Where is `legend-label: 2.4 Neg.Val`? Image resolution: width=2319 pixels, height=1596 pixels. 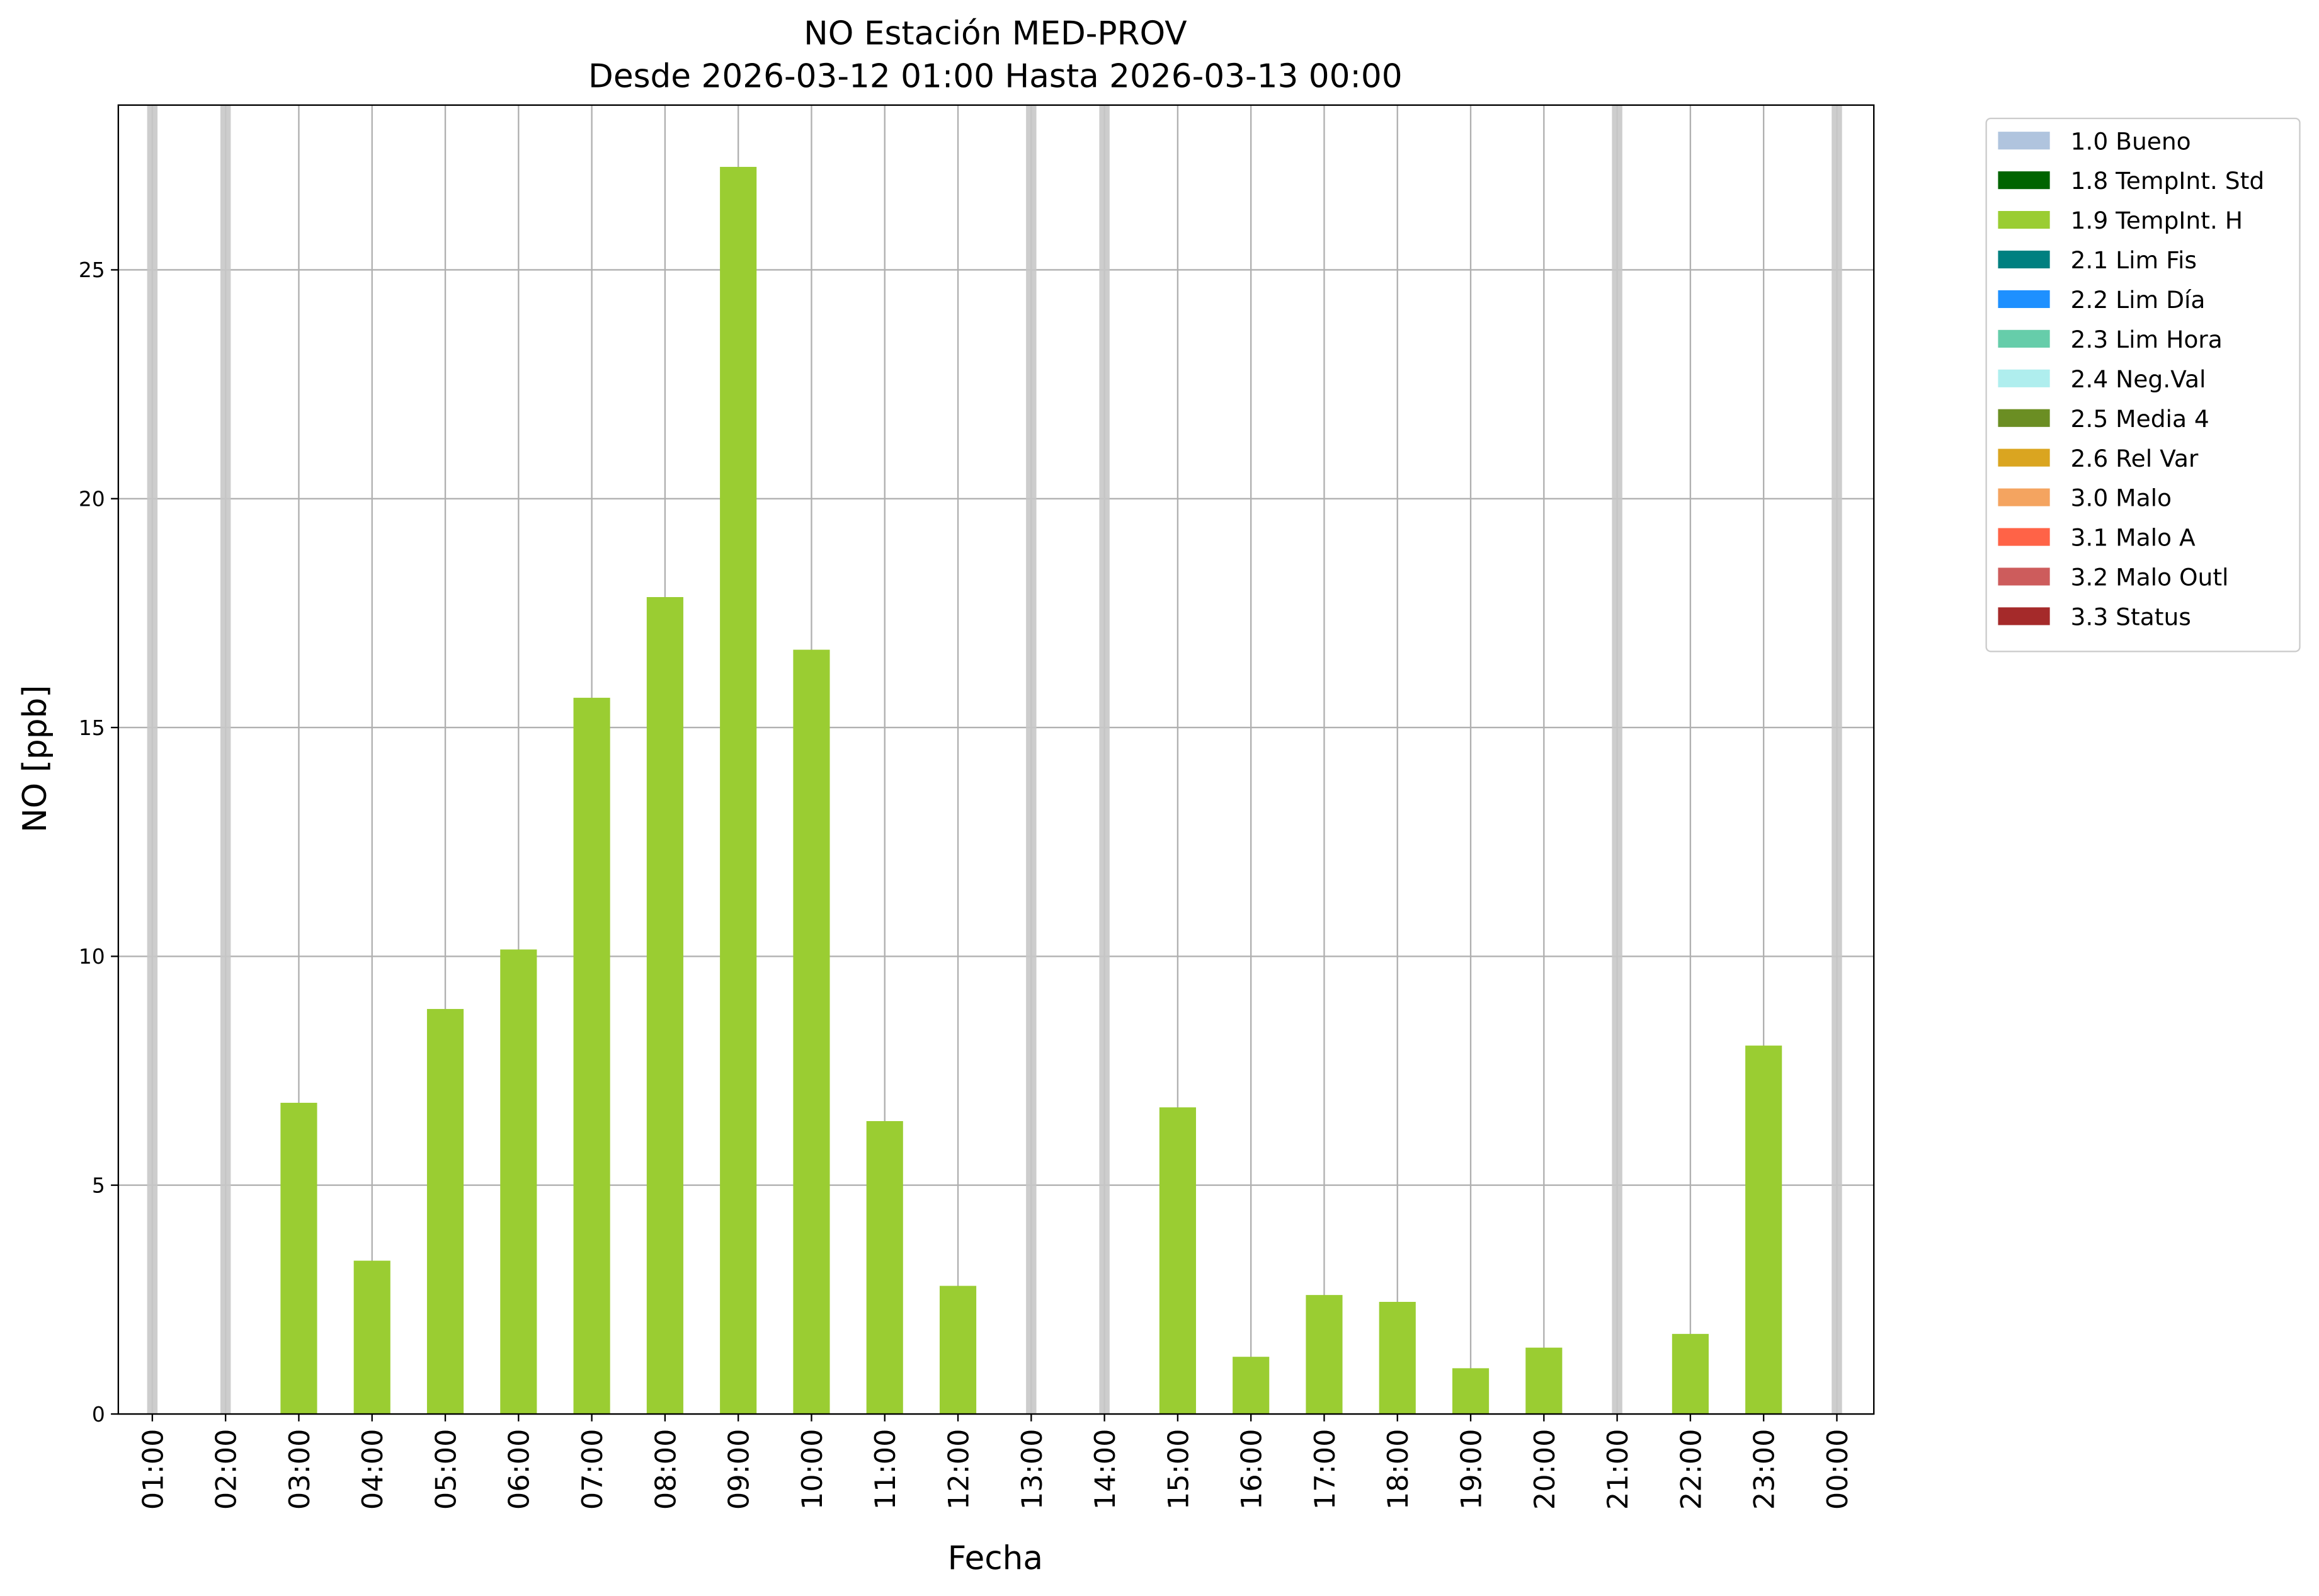
legend-label: 2.4 Neg.Val is located at coordinates (2138, 379).